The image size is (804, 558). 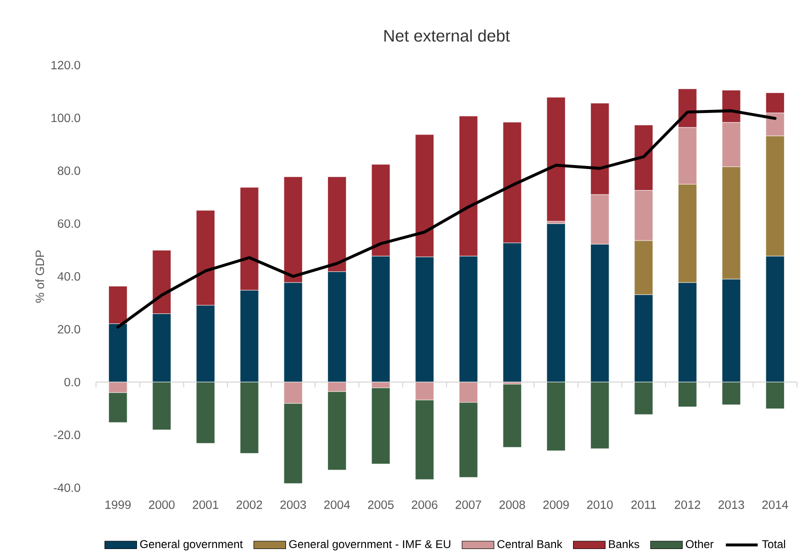 What do you see at coordinates (69, 329) in the screenshot?
I see `y-tick-label: 20.0` at bounding box center [69, 329].